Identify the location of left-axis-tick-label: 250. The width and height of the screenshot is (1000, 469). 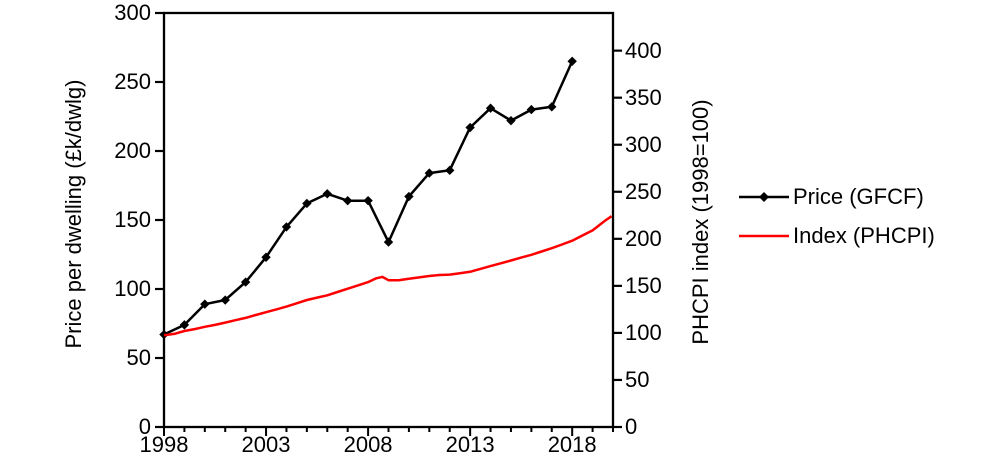
(132, 81).